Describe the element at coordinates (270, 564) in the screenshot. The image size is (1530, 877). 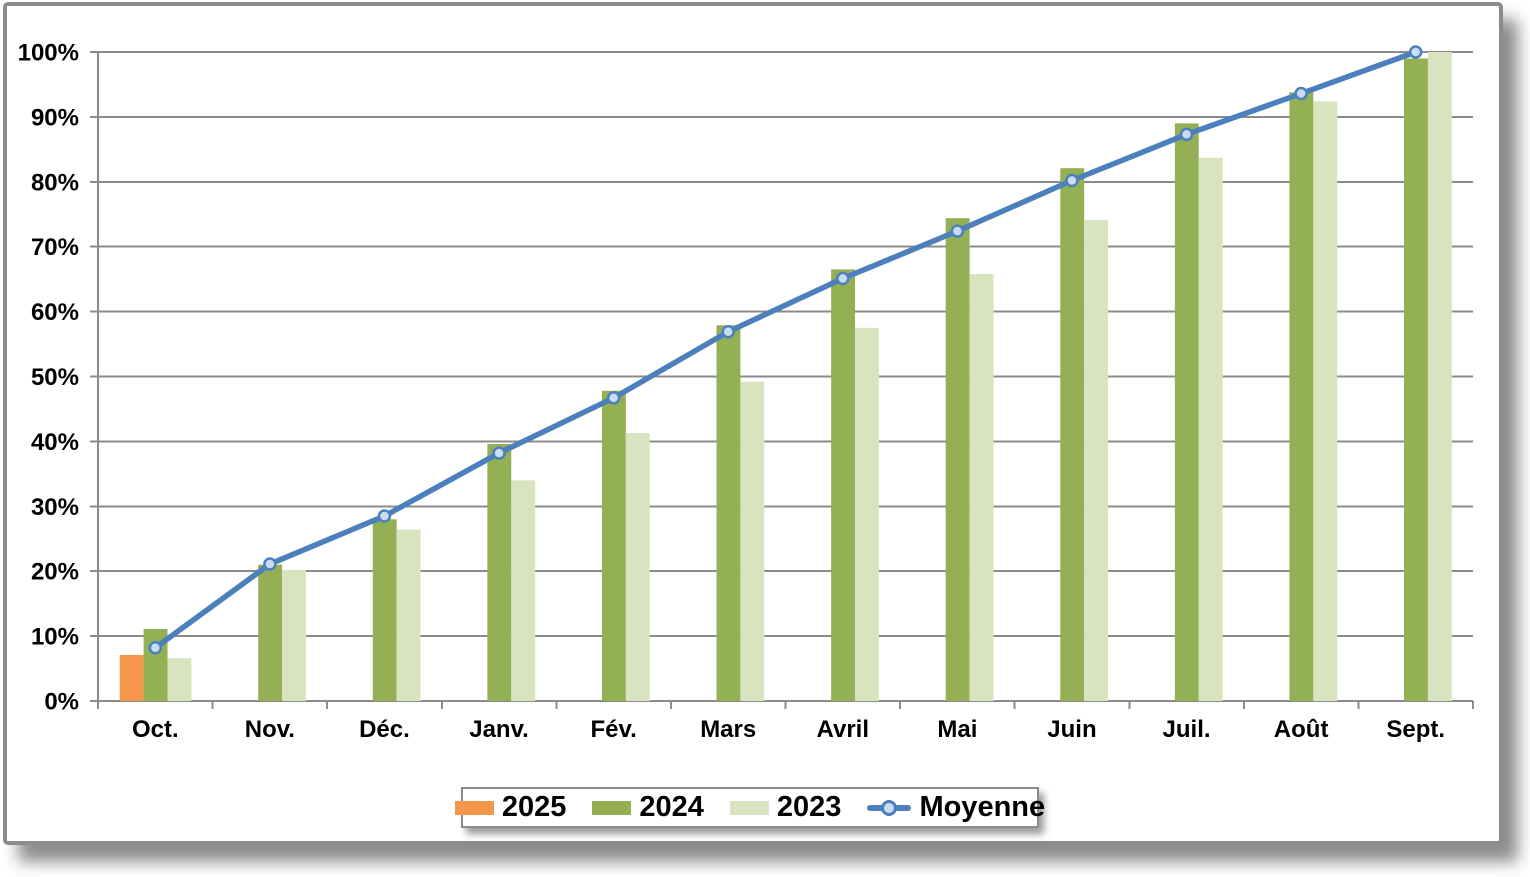
I see `line-marker-Moyenne-Nov.` at that location.